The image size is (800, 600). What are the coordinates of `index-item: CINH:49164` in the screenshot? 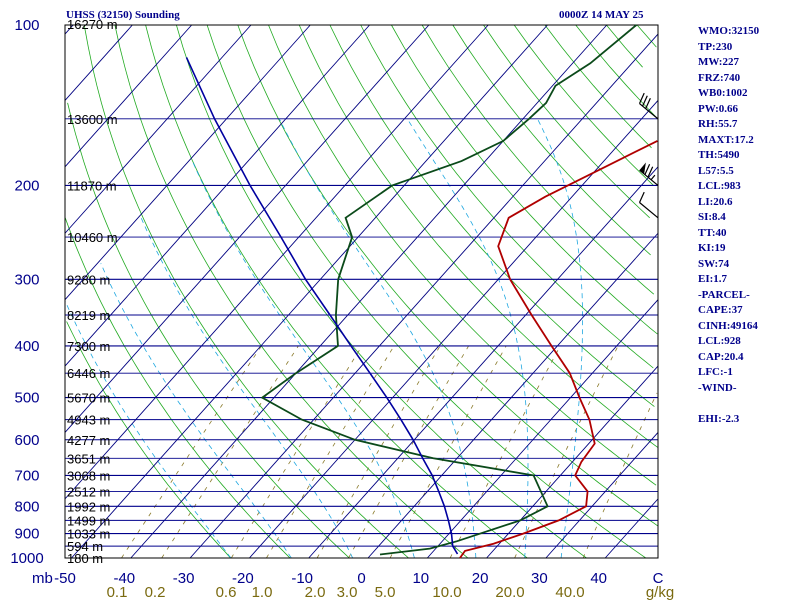 It's located at (728, 325).